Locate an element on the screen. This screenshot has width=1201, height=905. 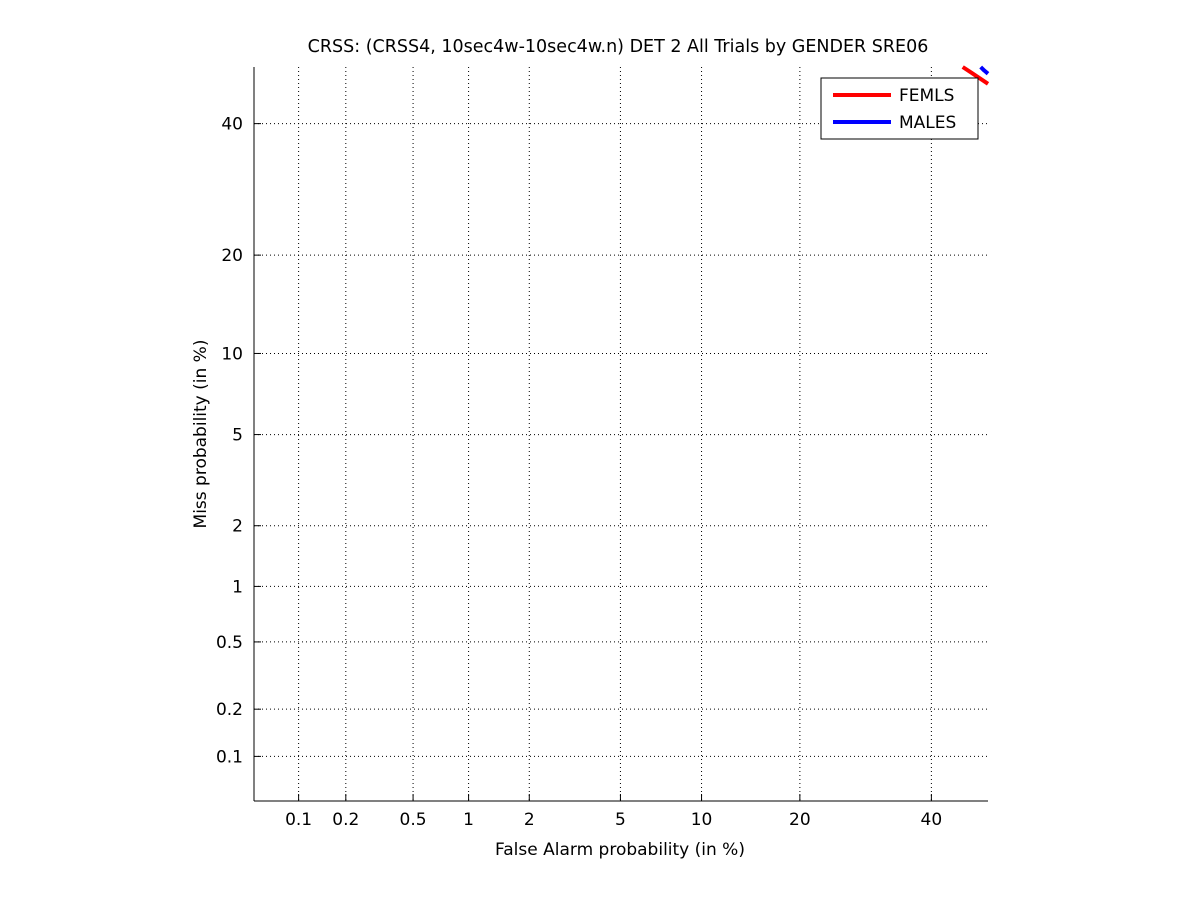
series-lines is located at coordinates (975, 75).